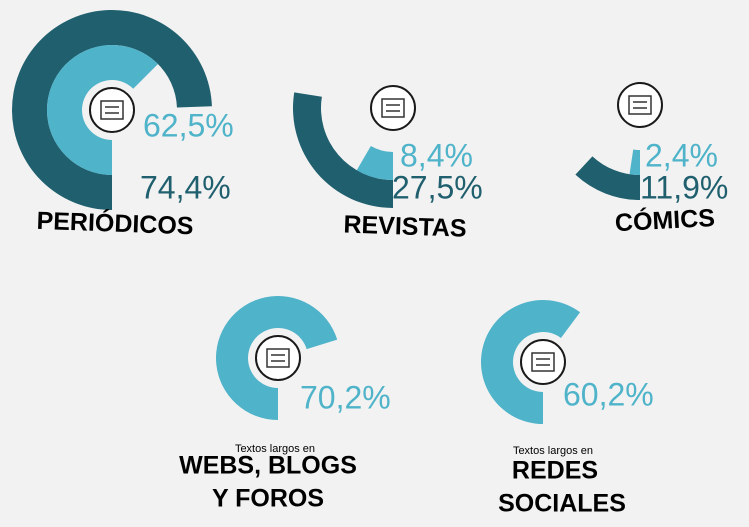 This screenshot has height=527, width=749. Describe the element at coordinates (188, 125) in the screenshot. I see `value-label: 62,5%` at that location.